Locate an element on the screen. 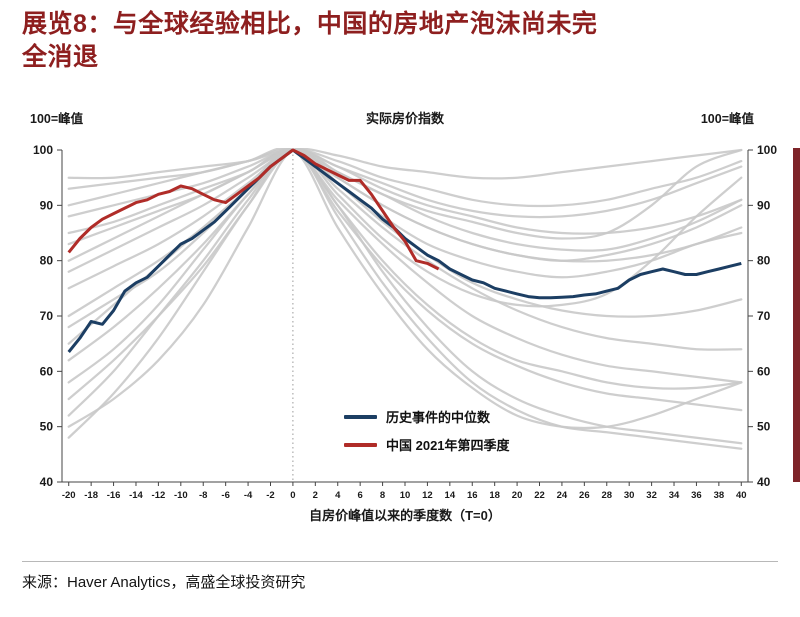  left-axis-caption: 100=峰值 is located at coordinates (57, 119).